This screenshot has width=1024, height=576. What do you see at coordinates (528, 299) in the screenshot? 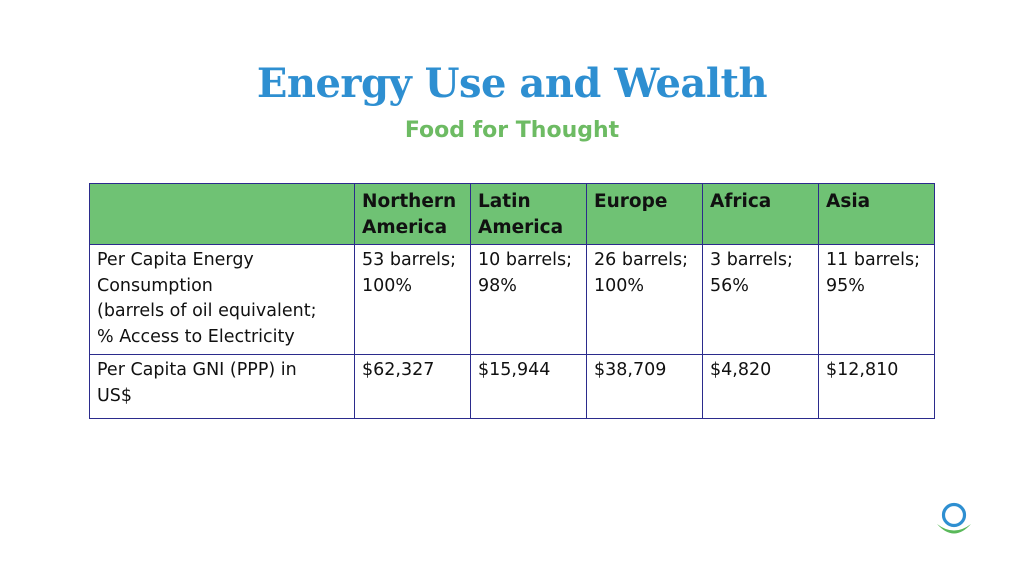
I see `table-cell: 10 barrels; 98%` at bounding box center [528, 299].